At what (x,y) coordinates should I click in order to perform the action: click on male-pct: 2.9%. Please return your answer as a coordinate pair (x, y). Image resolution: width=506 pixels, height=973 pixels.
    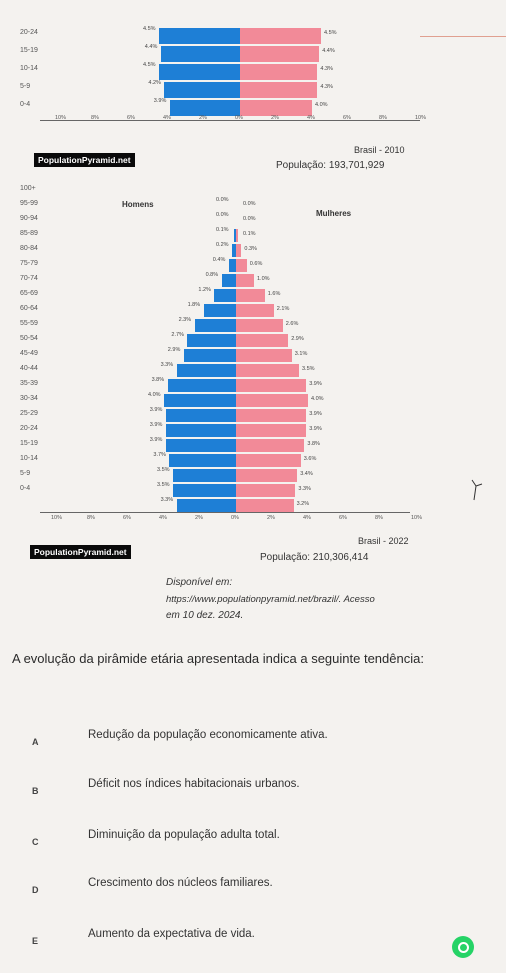
    Looking at the image, I should click on (174, 350).